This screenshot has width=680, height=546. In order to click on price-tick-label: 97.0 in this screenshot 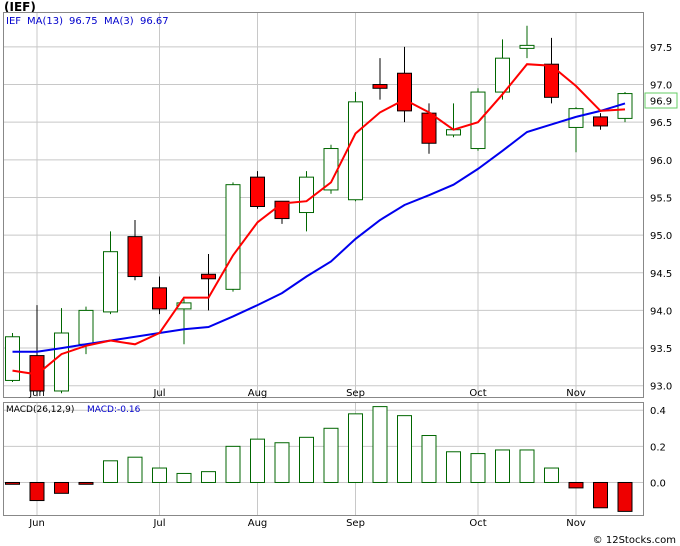, I will do `click(661, 86)`.